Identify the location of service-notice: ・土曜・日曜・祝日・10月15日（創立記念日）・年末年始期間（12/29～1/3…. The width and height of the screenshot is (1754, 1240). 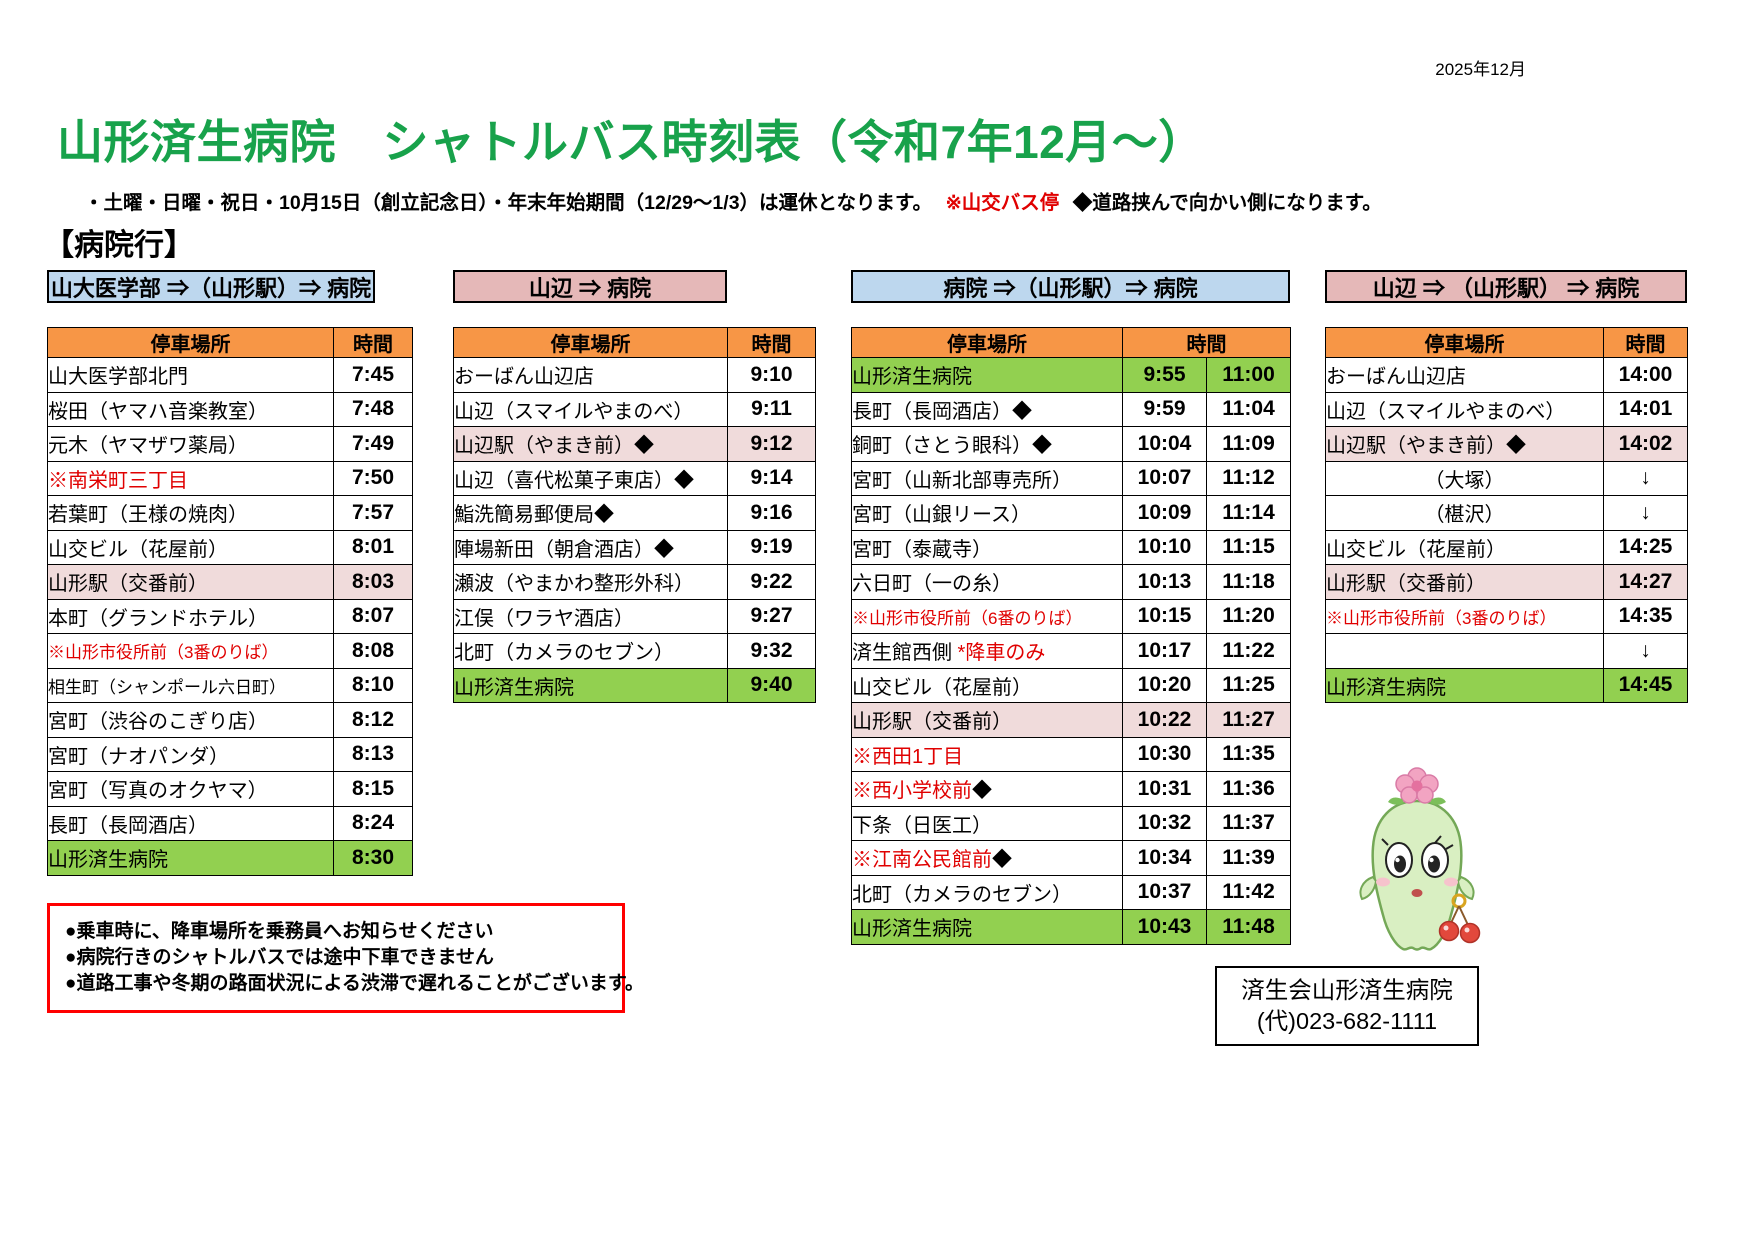
(733, 200).